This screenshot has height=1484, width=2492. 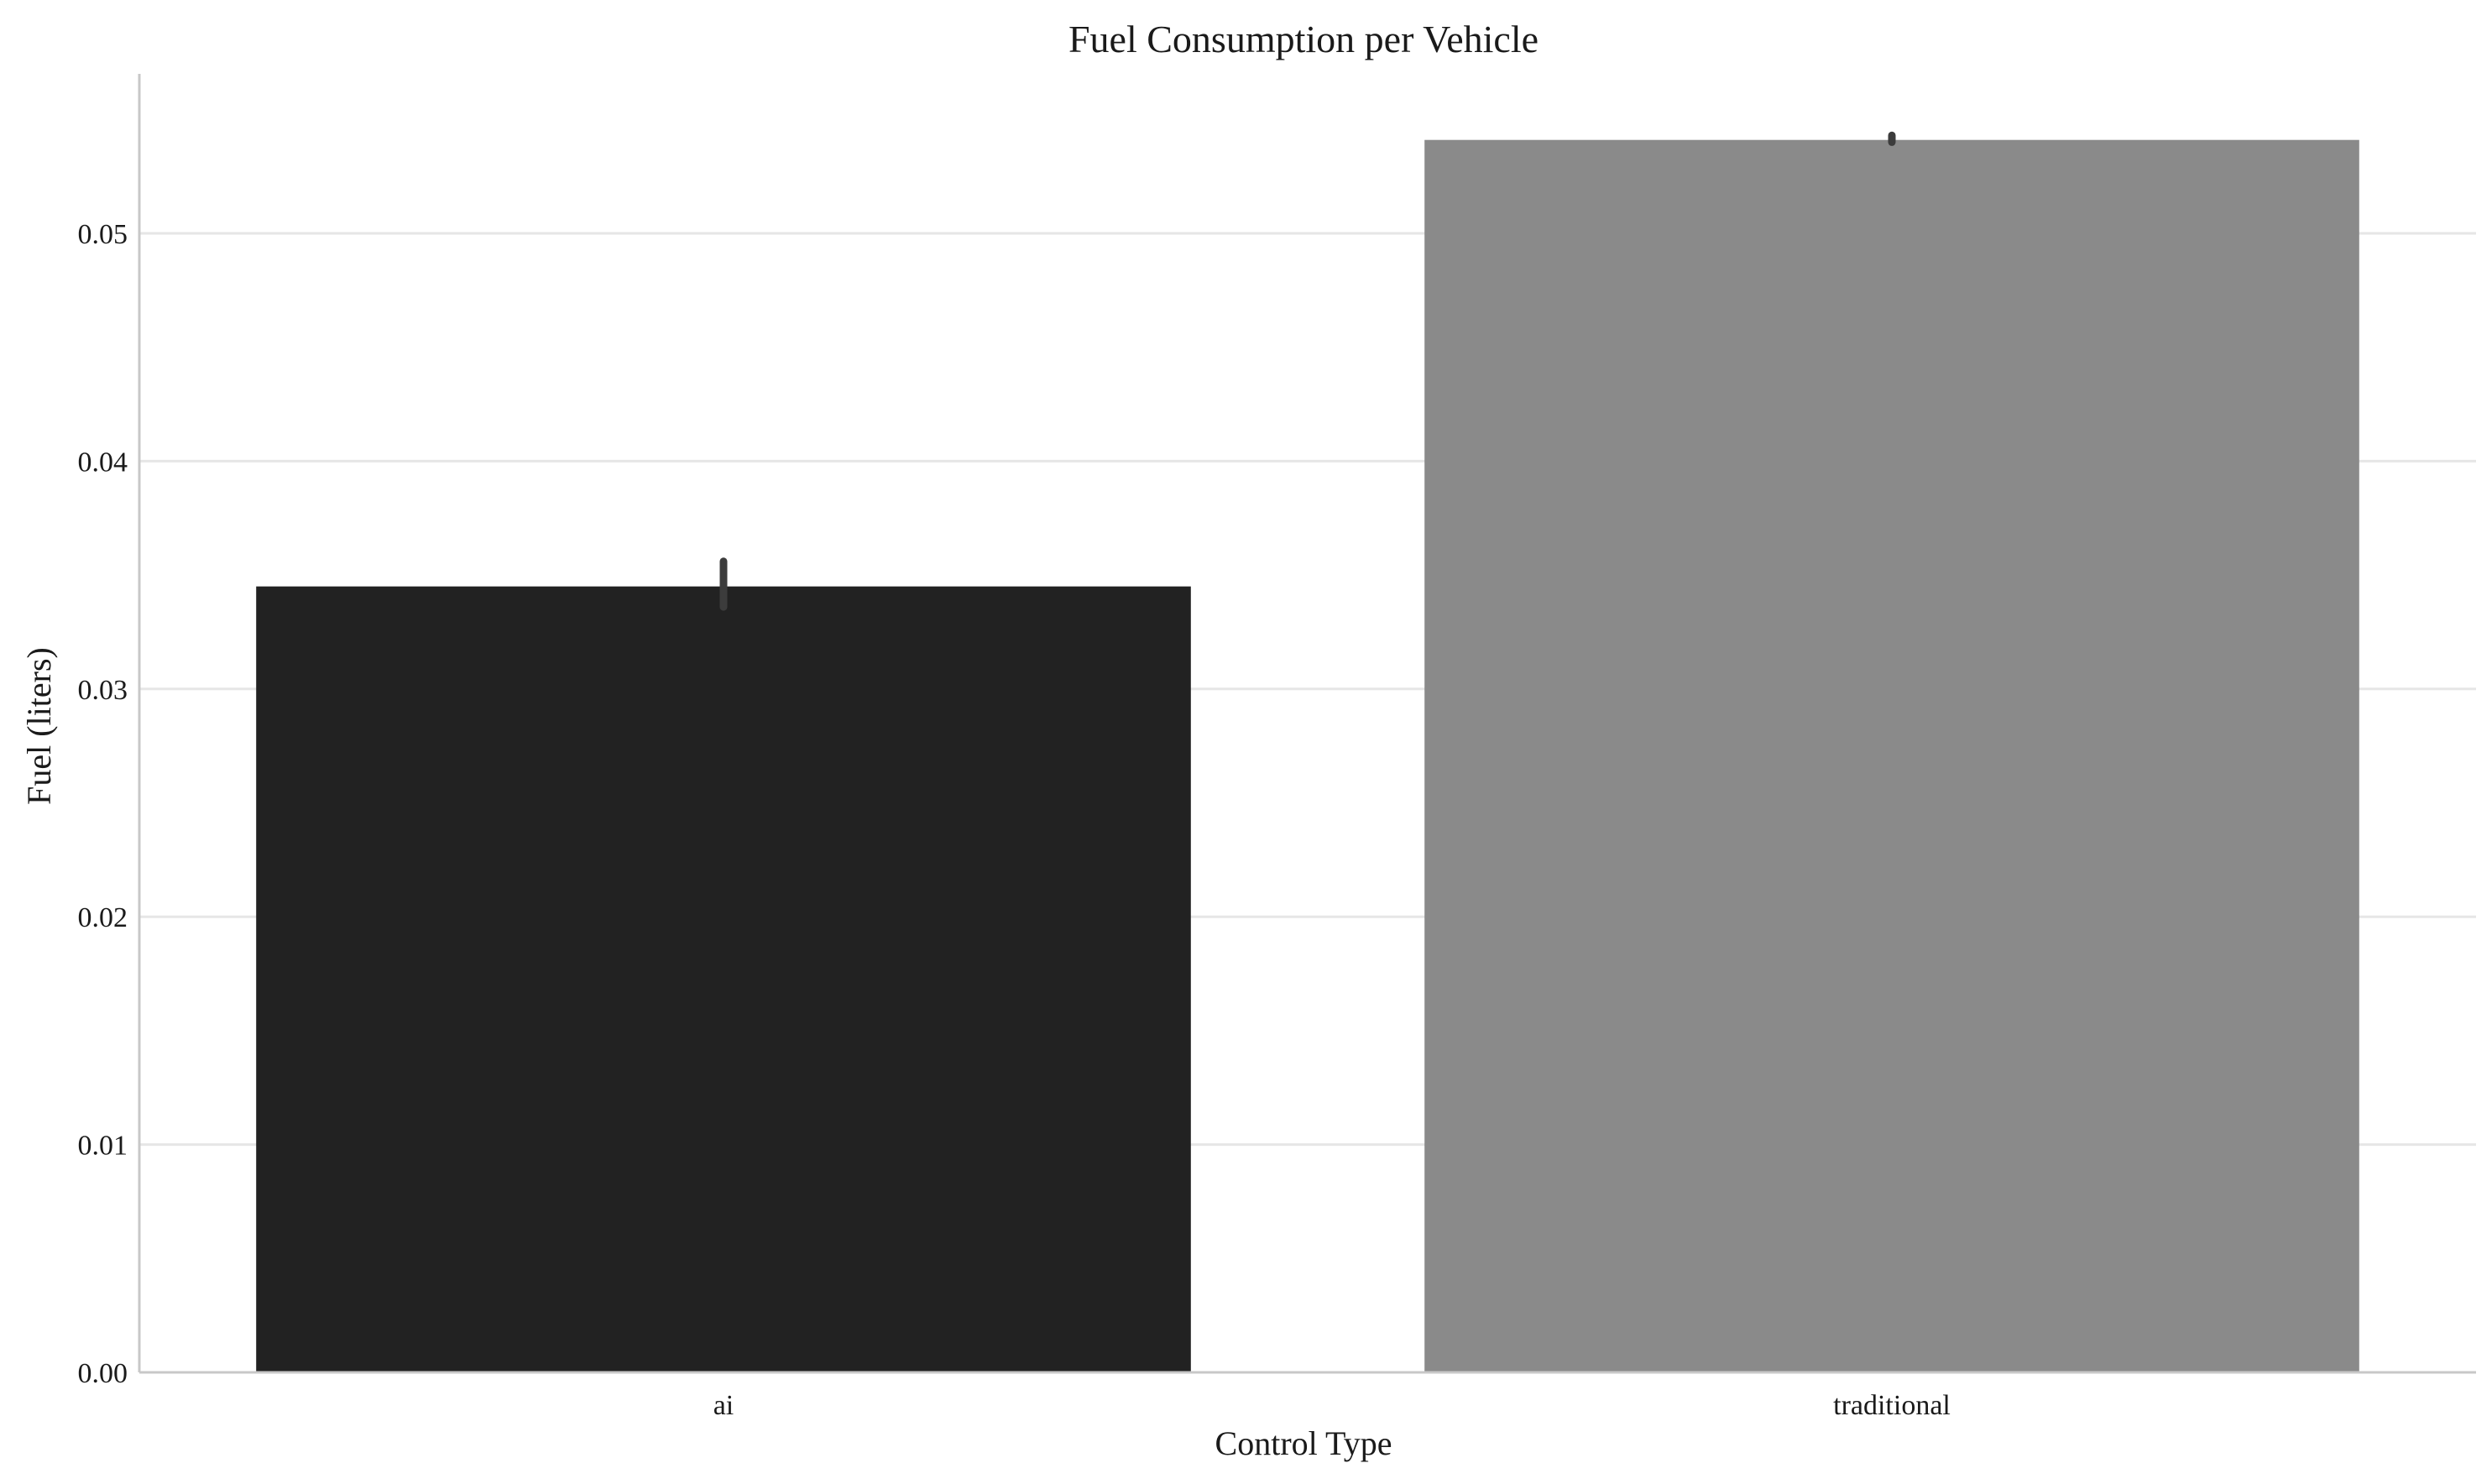 What do you see at coordinates (723, 1405) in the screenshot?
I see `x-tick-label: ai` at bounding box center [723, 1405].